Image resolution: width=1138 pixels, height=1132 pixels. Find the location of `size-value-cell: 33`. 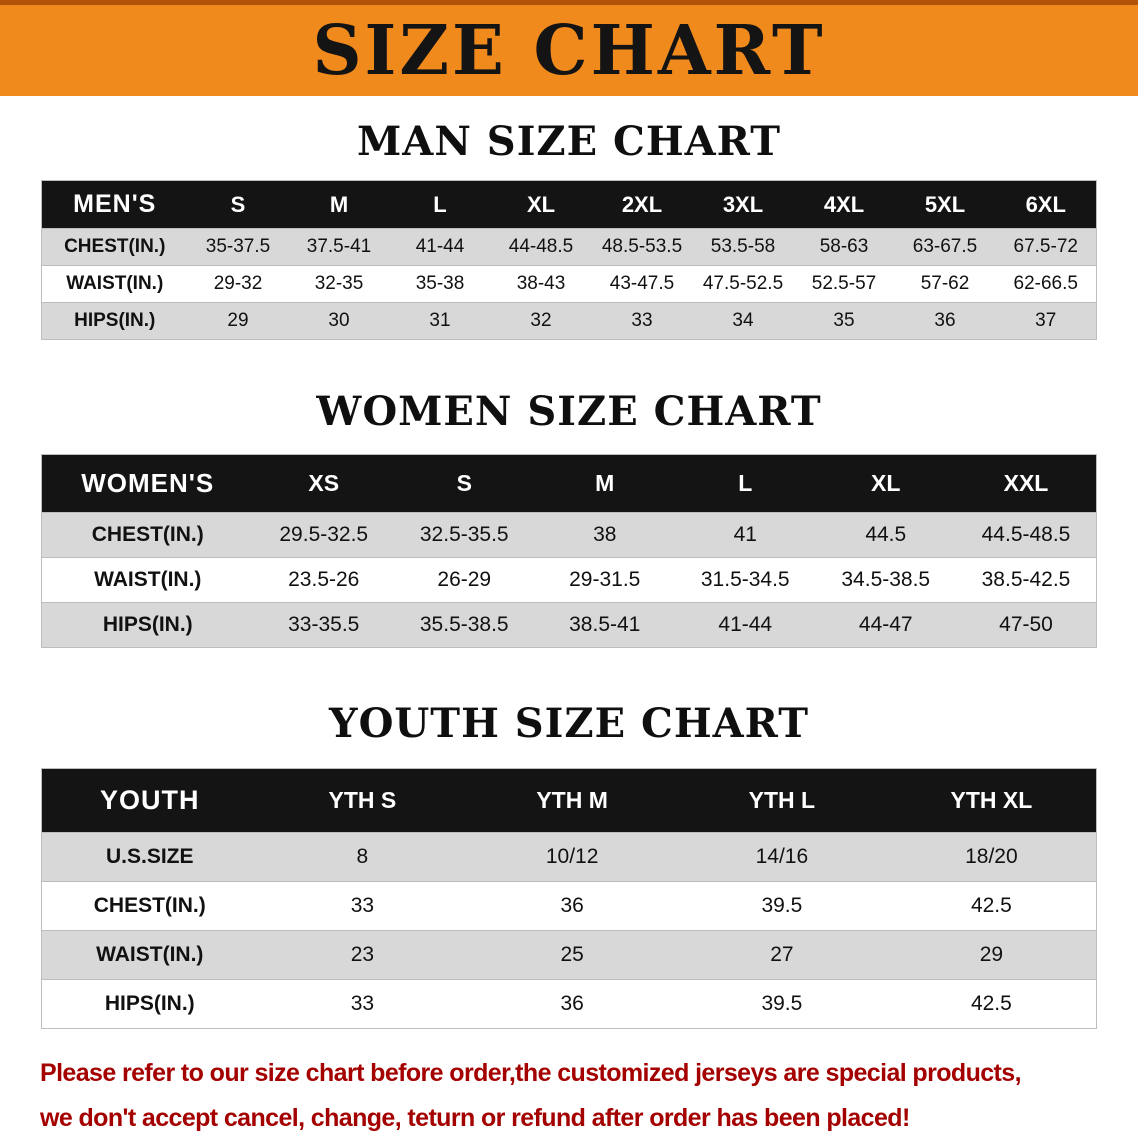

size-value-cell: 33 is located at coordinates (642, 321).